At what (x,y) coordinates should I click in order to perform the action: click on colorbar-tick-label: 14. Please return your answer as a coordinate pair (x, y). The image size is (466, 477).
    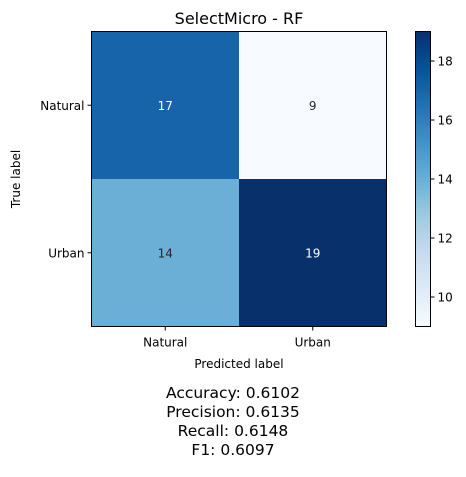
    Looking at the image, I should click on (445, 180).